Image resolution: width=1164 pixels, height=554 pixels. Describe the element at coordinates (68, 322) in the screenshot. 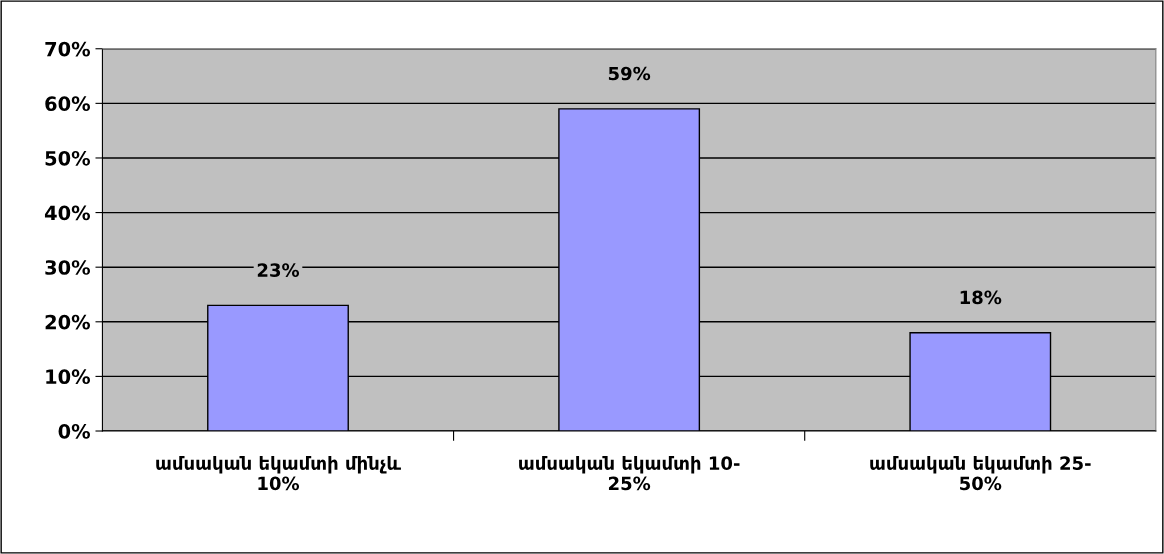

I see `y-tick-label: 20%` at that location.